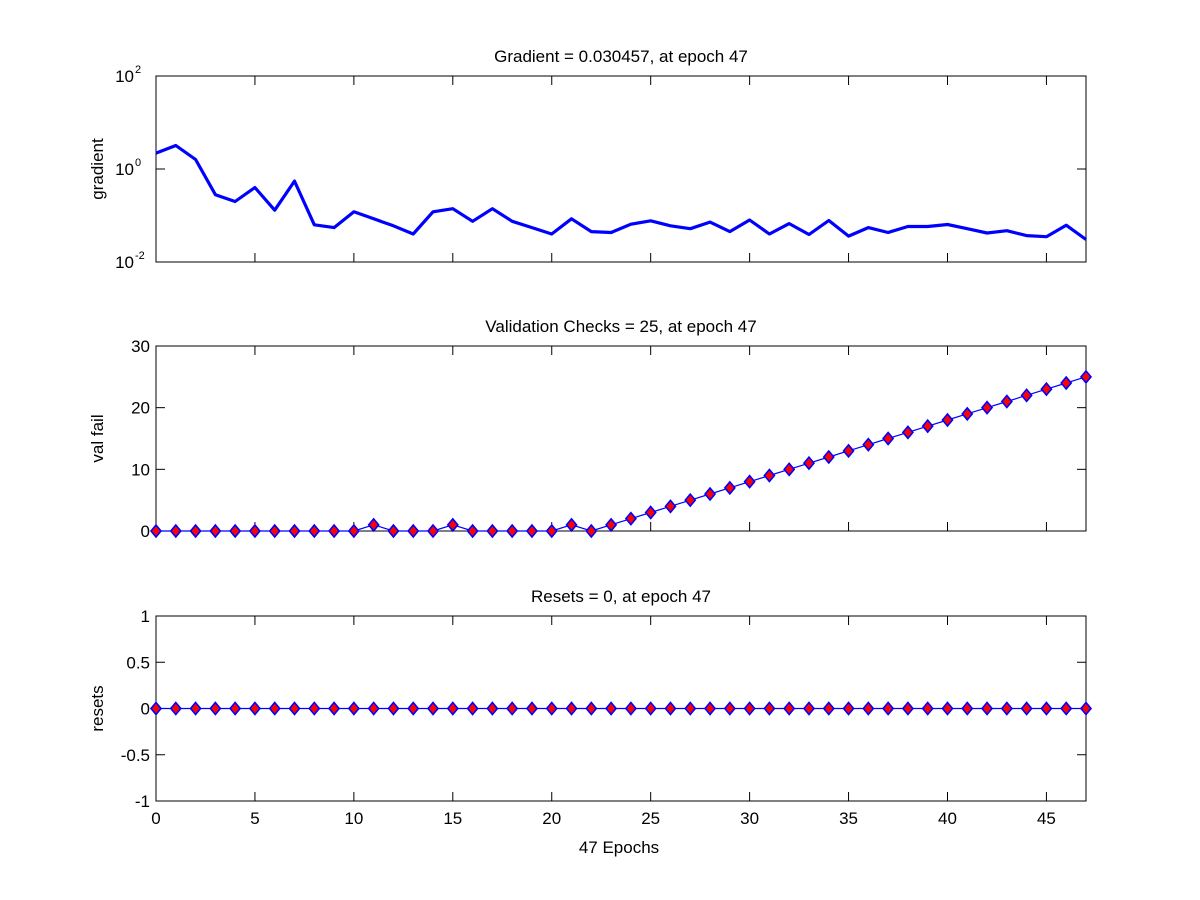 The height and width of the screenshot is (900, 1200). I want to click on x-tick-label: 45, so click(1046, 818).